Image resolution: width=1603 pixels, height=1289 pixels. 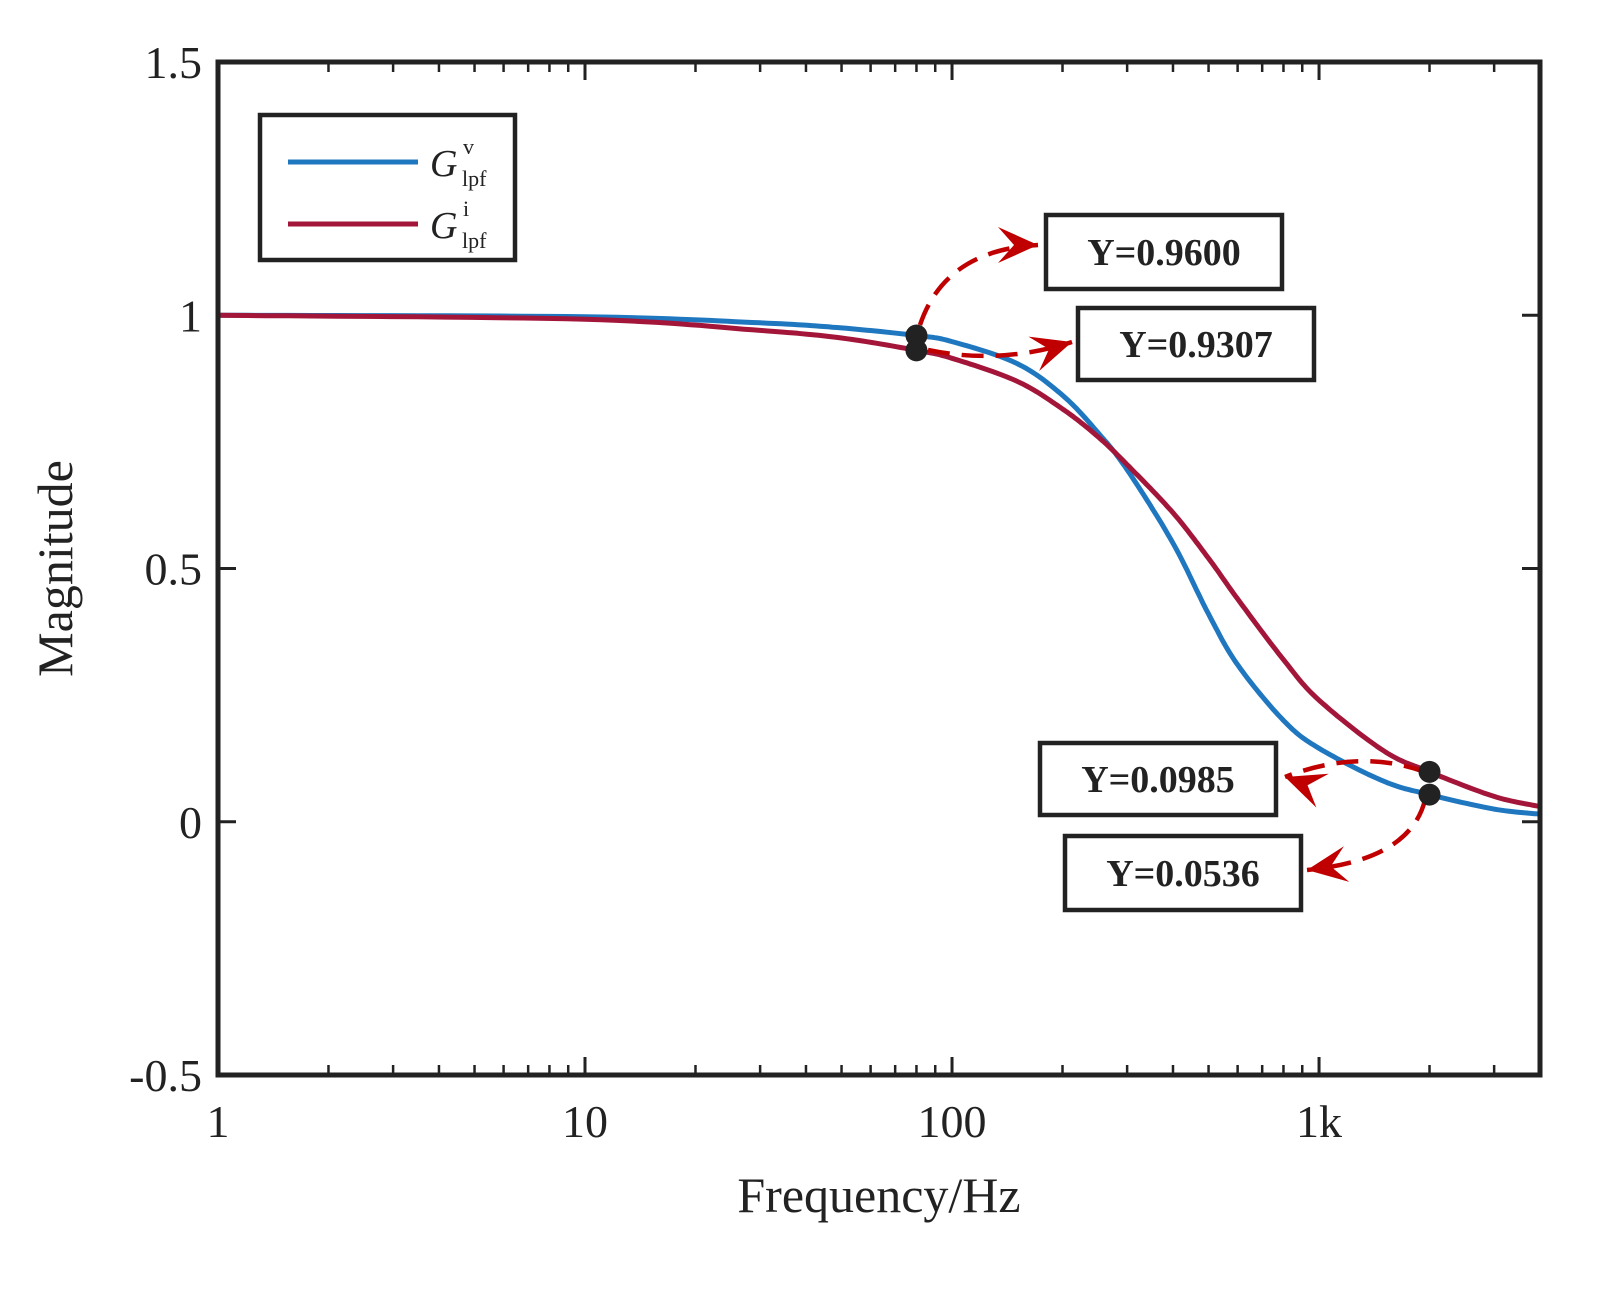 I want to click on x-tick-label: 100, so click(x=952, y=1121).